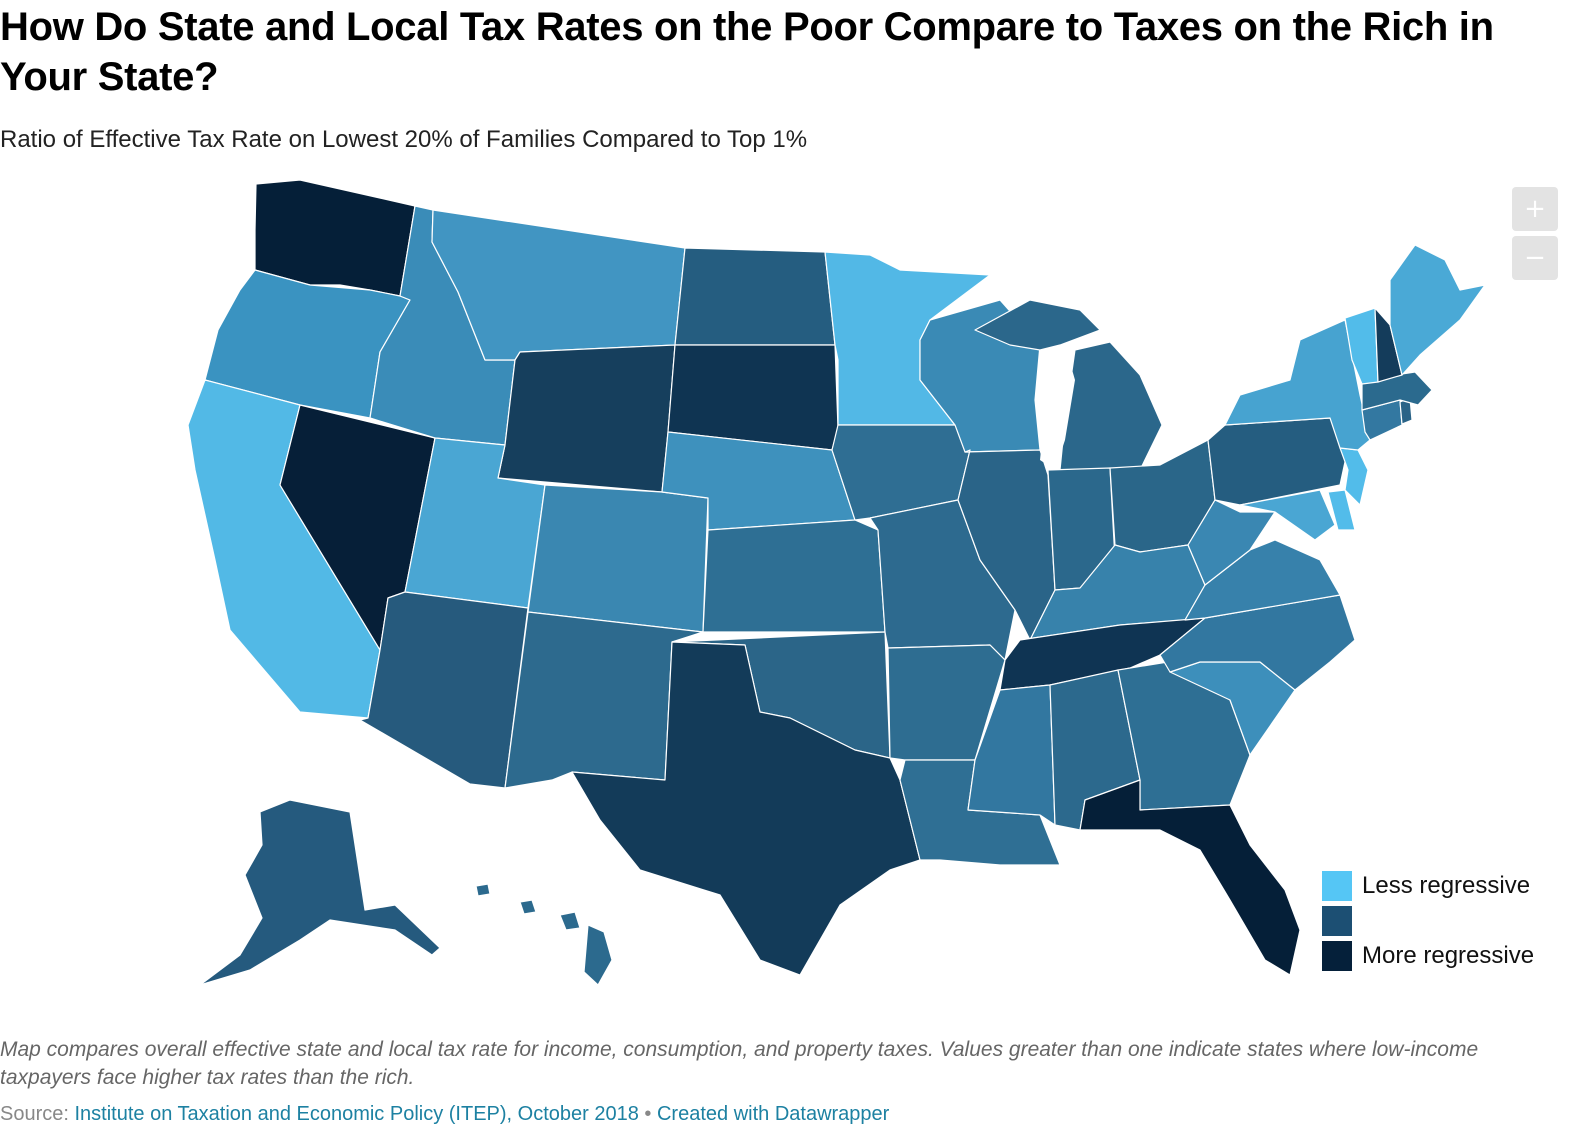 This screenshot has height=1146, width=1580. I want to click on legend-label-less: Less regressive, so click(1446, 885).